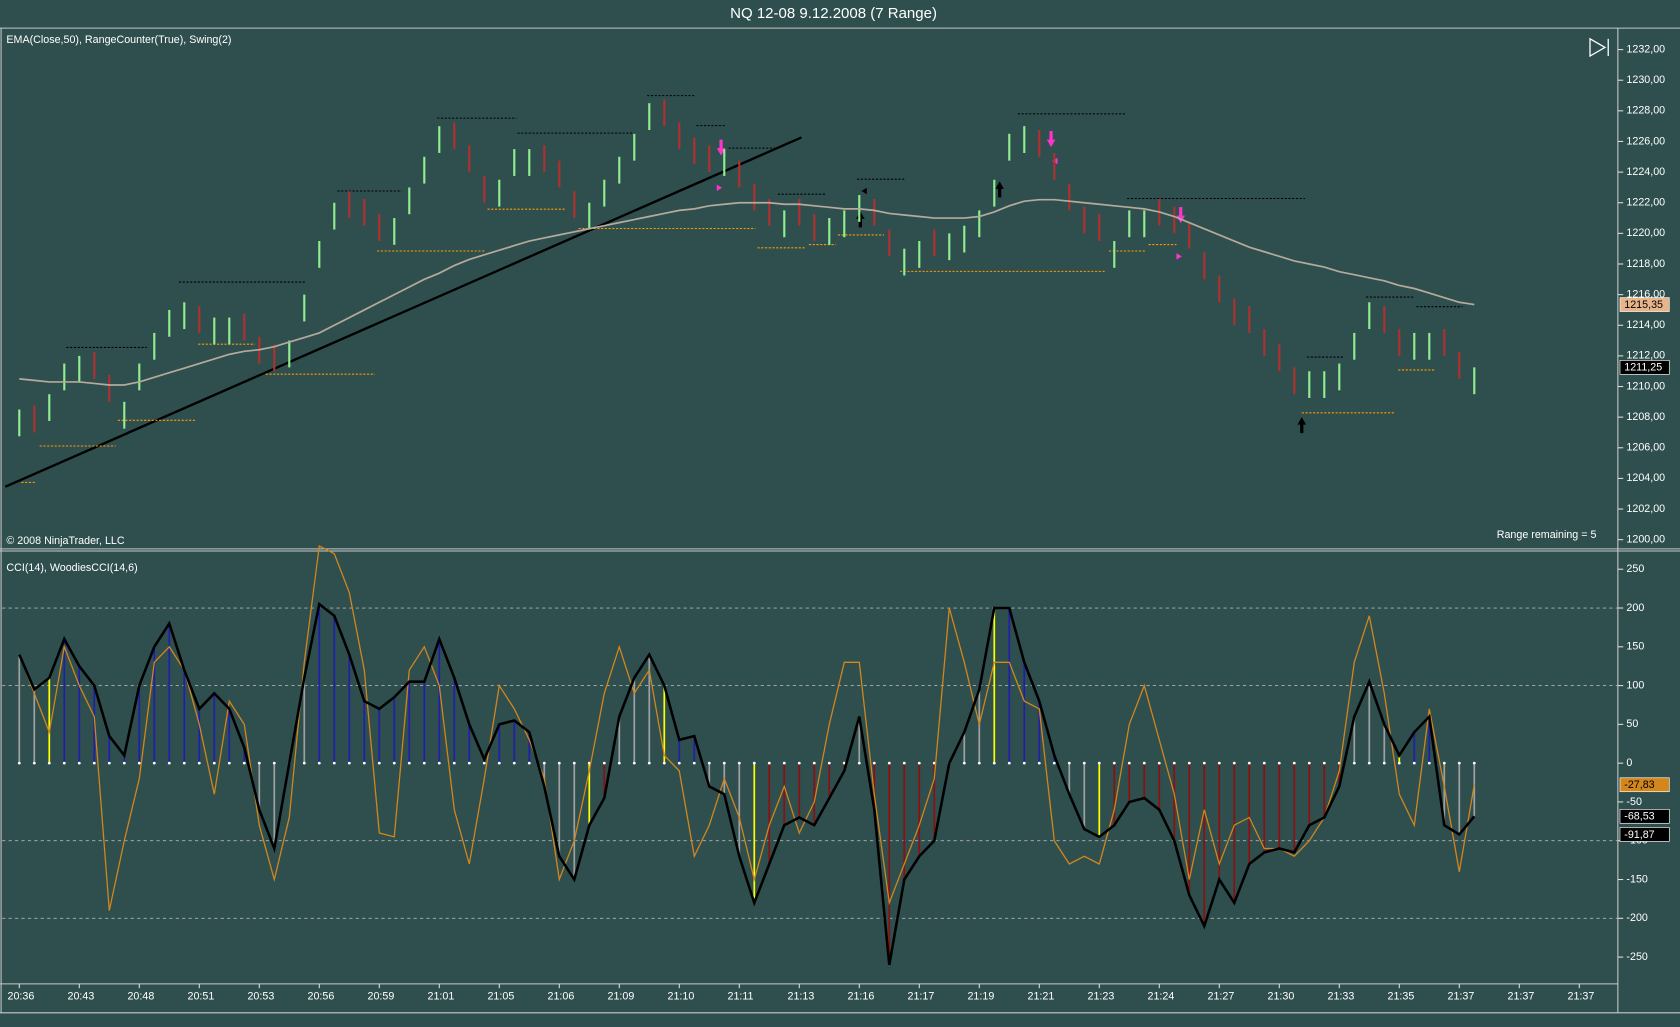  Describe the element at coordinates (1547, 535) in the screenshot. I see `annotation: Range remaining = 5` at that location.